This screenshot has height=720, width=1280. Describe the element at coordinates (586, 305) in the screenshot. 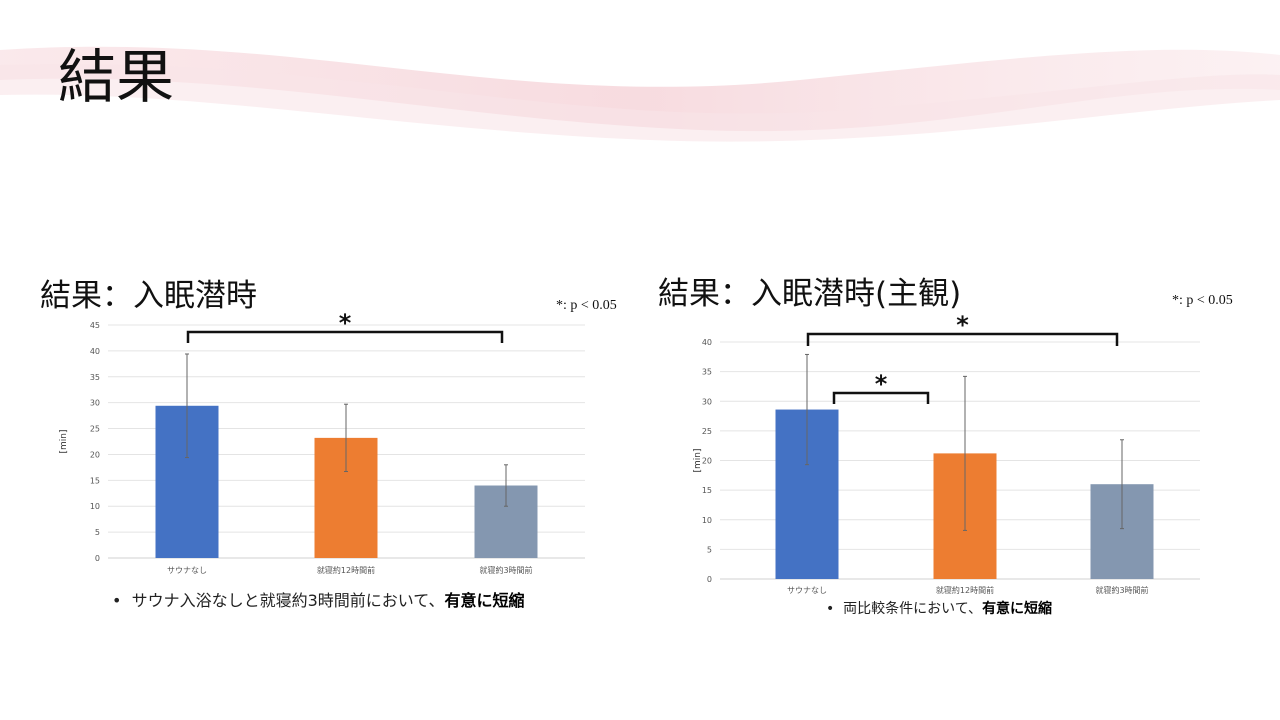

I see `left-significance-note: *: p < 0.05` at that location.